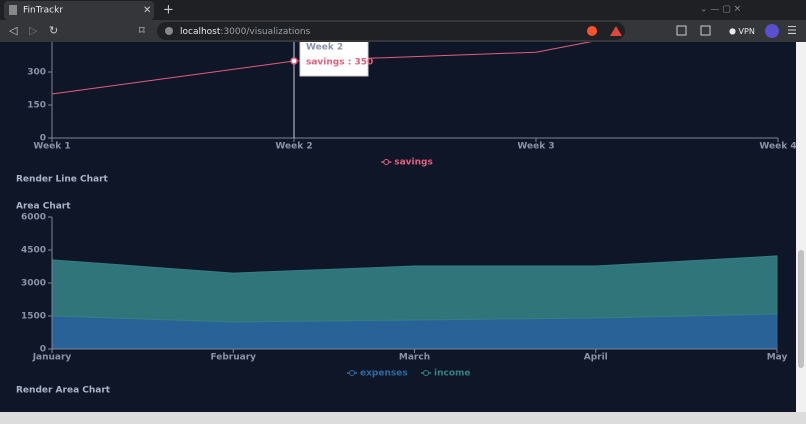  What do you see at coordinates (33, 317) in the screenshot?
I see `y-tick-label: 1500` at bounding box center [33, 317].